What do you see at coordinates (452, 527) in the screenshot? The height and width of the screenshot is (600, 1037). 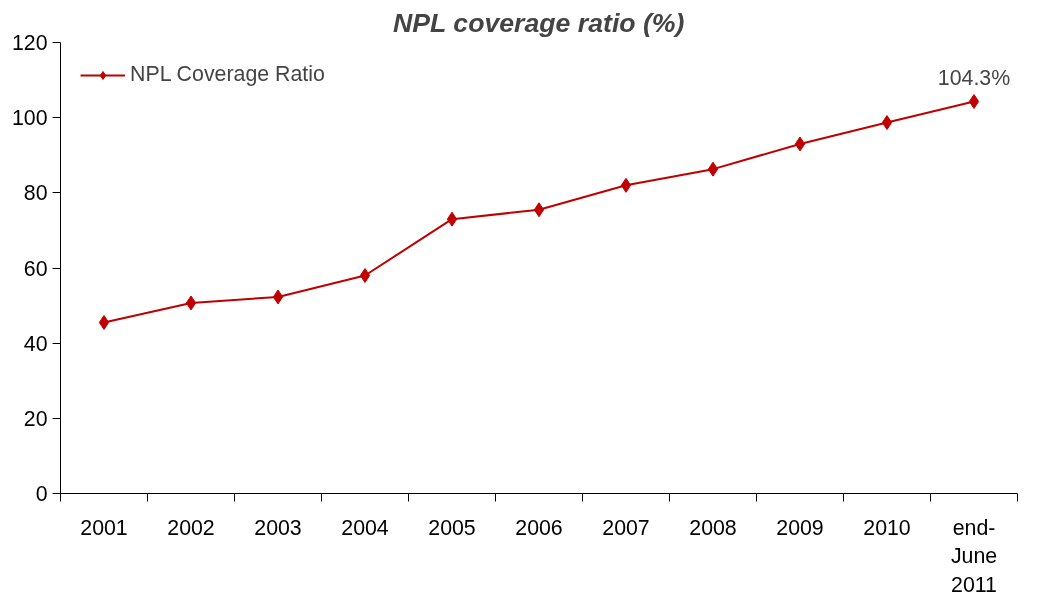 I see `x-tick-label: 2005` at bounding box center [452, 527].